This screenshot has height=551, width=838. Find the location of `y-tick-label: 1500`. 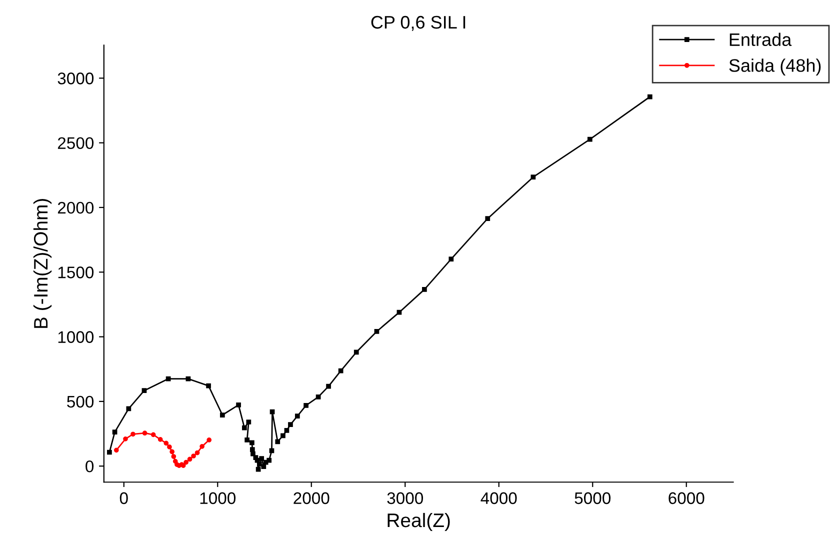

y-tick-label: 1500 is located at coordinates (76, 272).